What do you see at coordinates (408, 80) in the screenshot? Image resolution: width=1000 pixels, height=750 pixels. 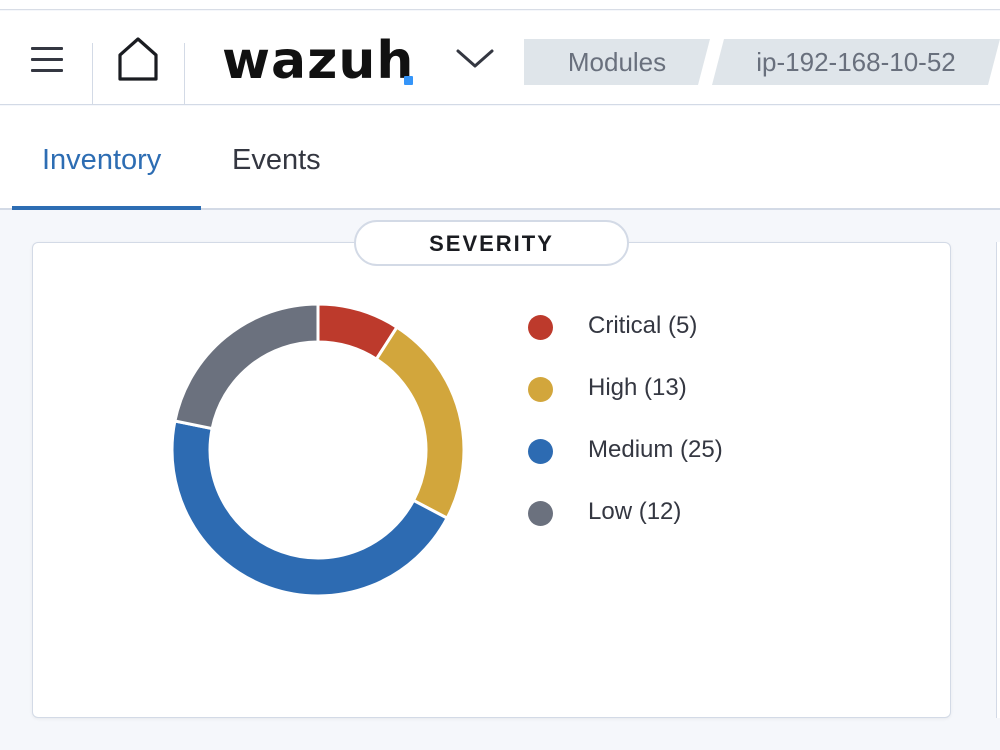 I see `logo-dot` at bounding box center [408, 80].